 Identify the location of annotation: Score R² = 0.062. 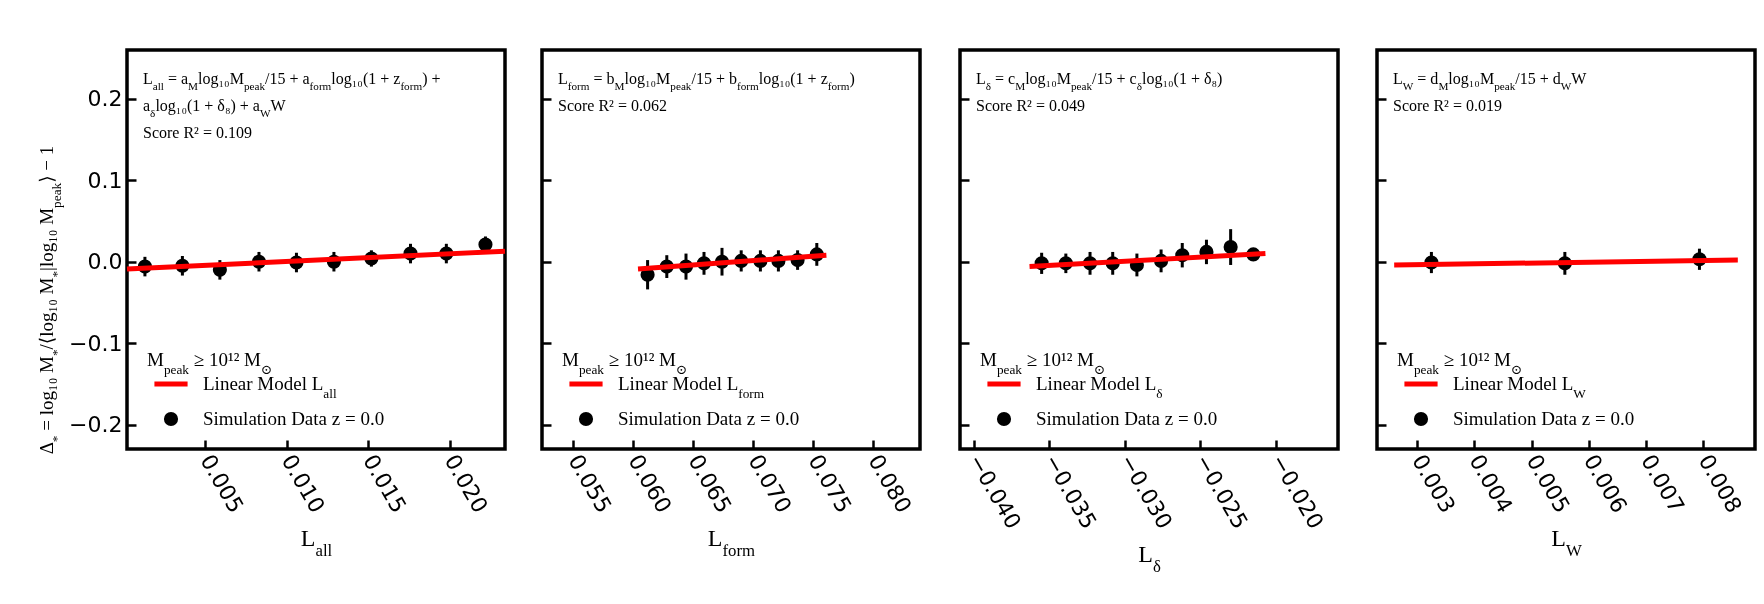
(612, 105).